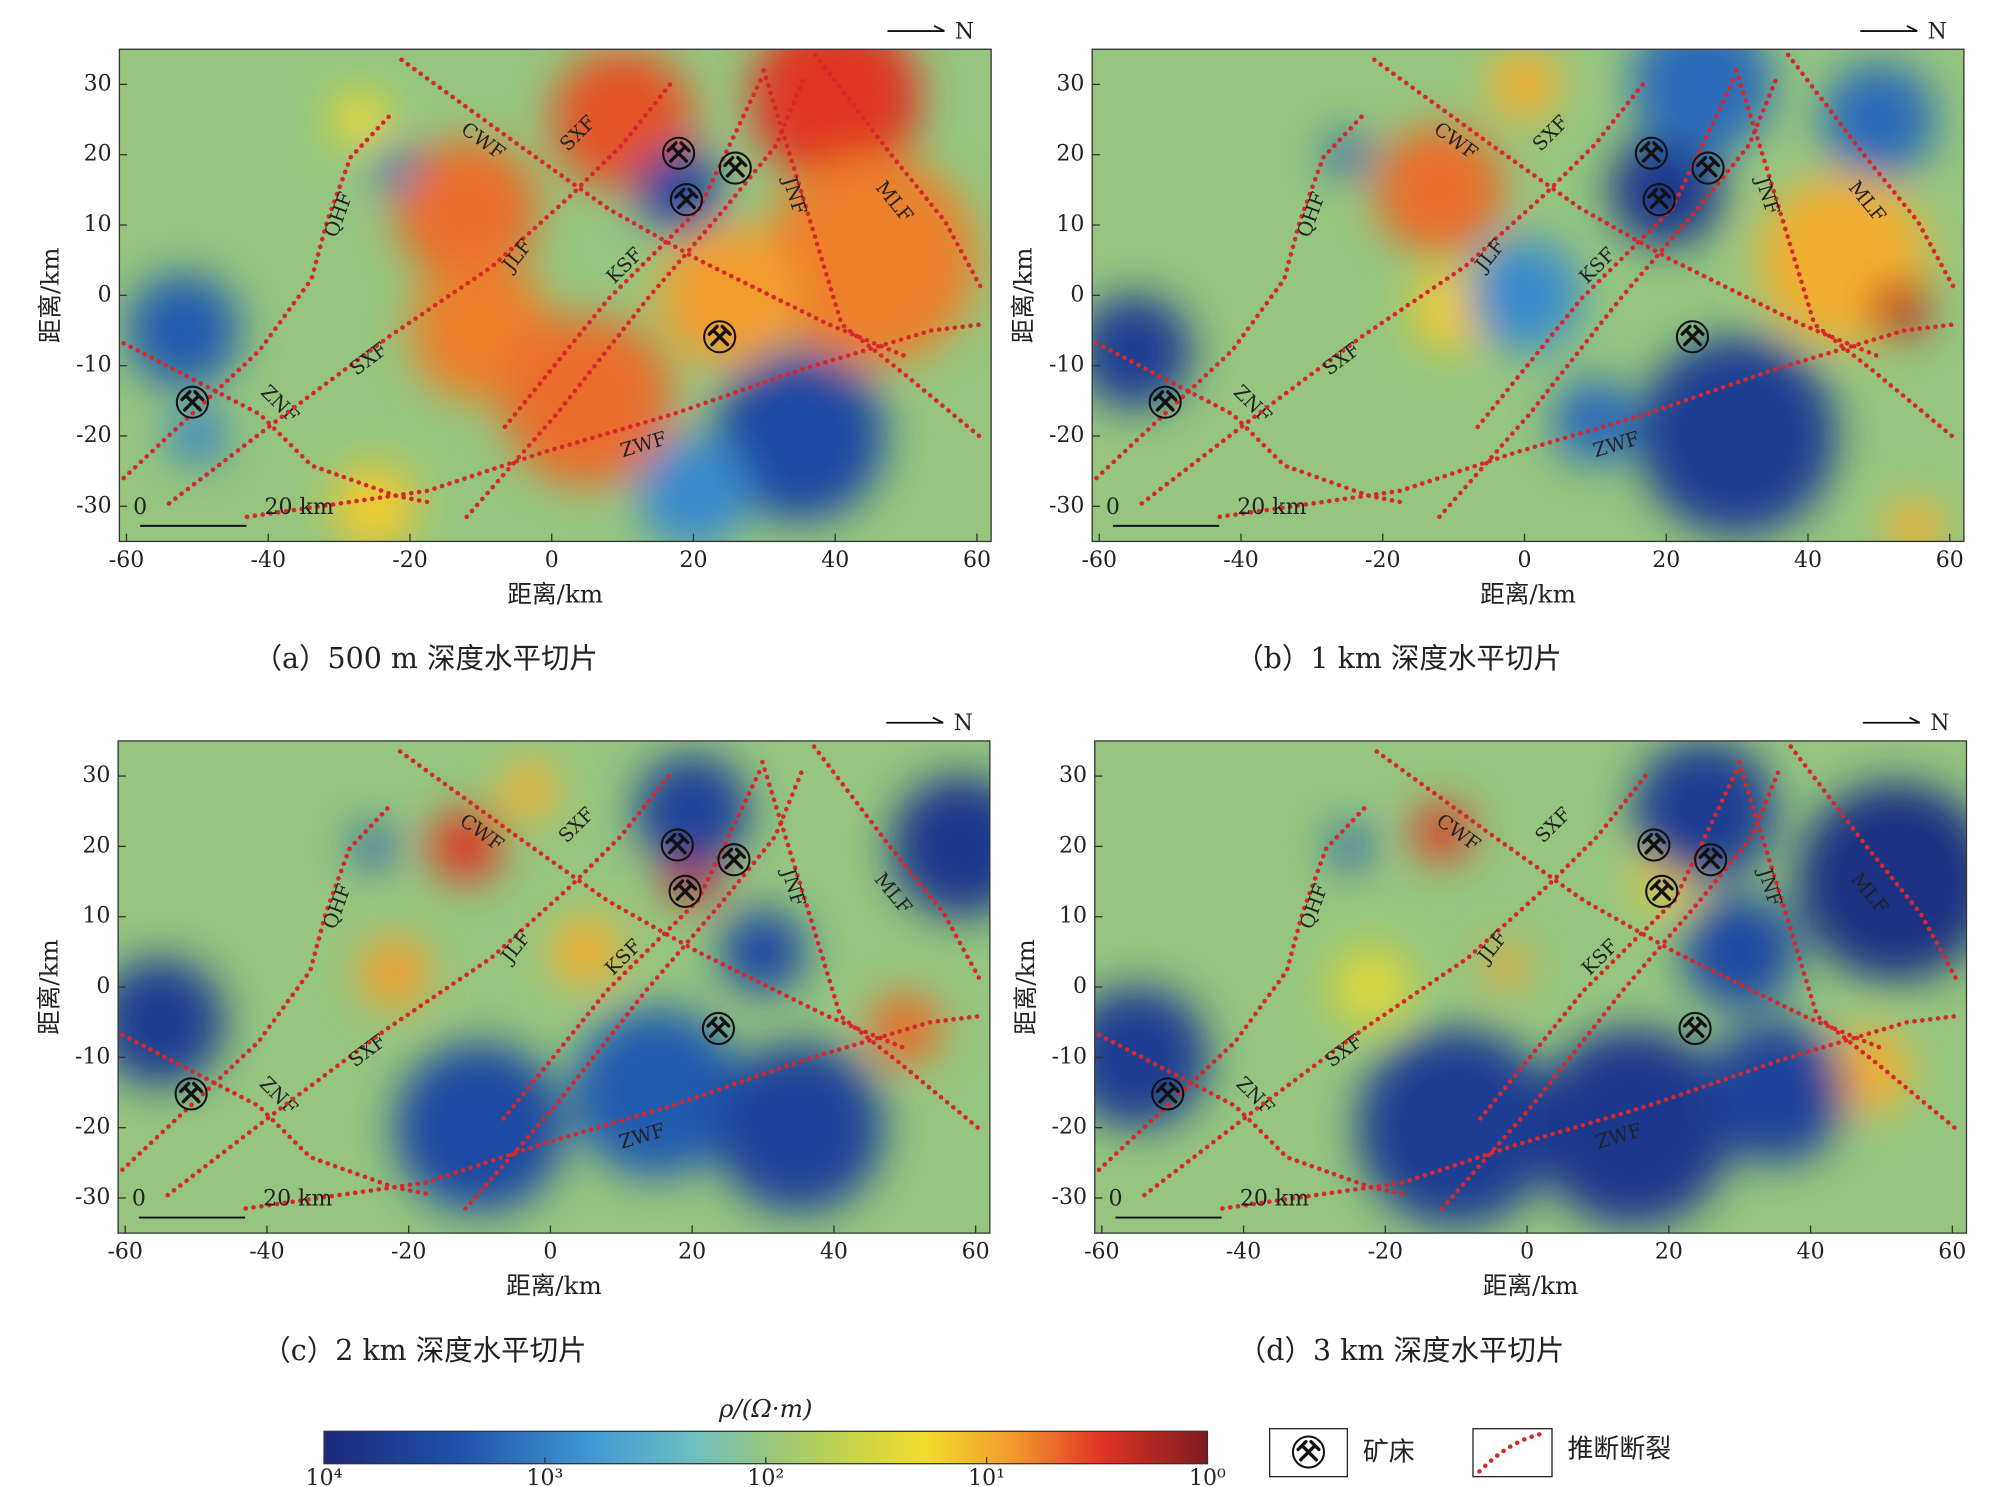 The width and height of the screenshot is (2003, 1487). What do you see at coordinates (692, 1252) in the screenshot?
I see `x-tick-label: 20` at bounding box center [692, 1252].